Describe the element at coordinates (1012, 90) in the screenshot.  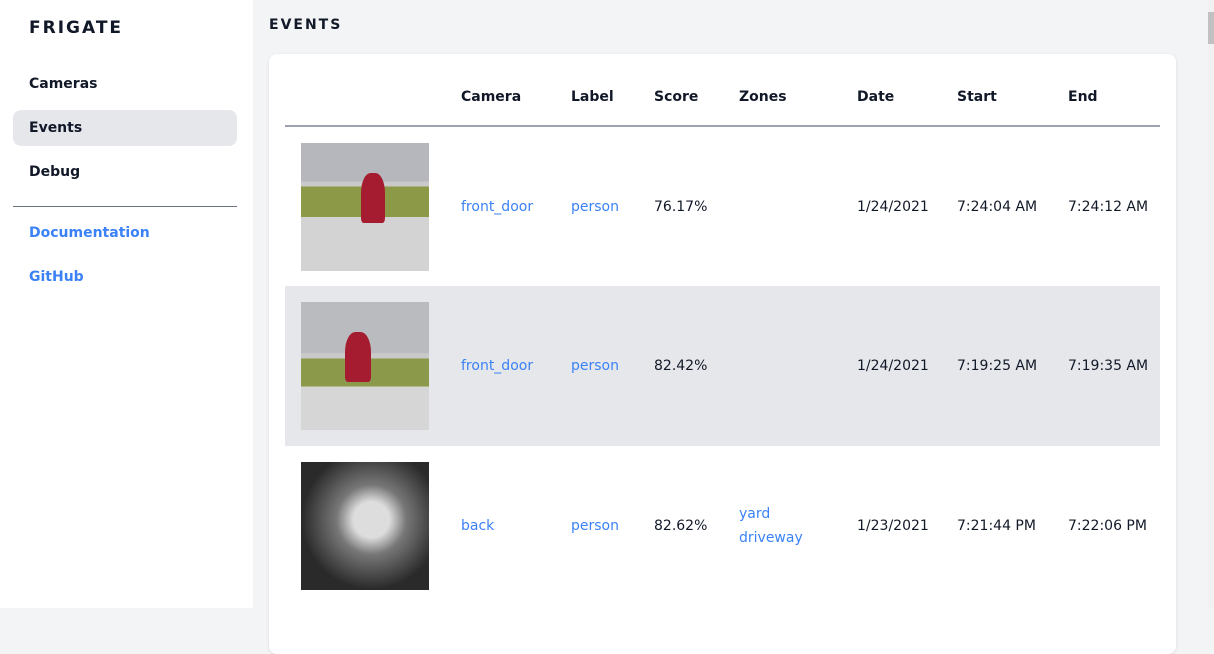
I see `header-start: Start` at that location.